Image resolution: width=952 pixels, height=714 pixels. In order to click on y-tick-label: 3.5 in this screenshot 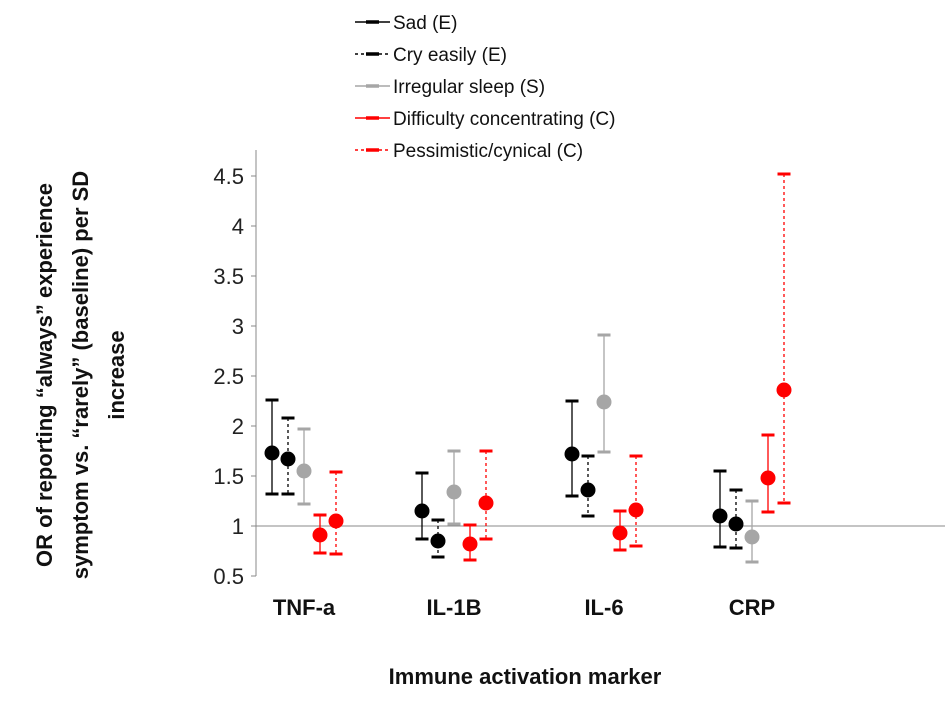, I will do `click(228, 276)`.